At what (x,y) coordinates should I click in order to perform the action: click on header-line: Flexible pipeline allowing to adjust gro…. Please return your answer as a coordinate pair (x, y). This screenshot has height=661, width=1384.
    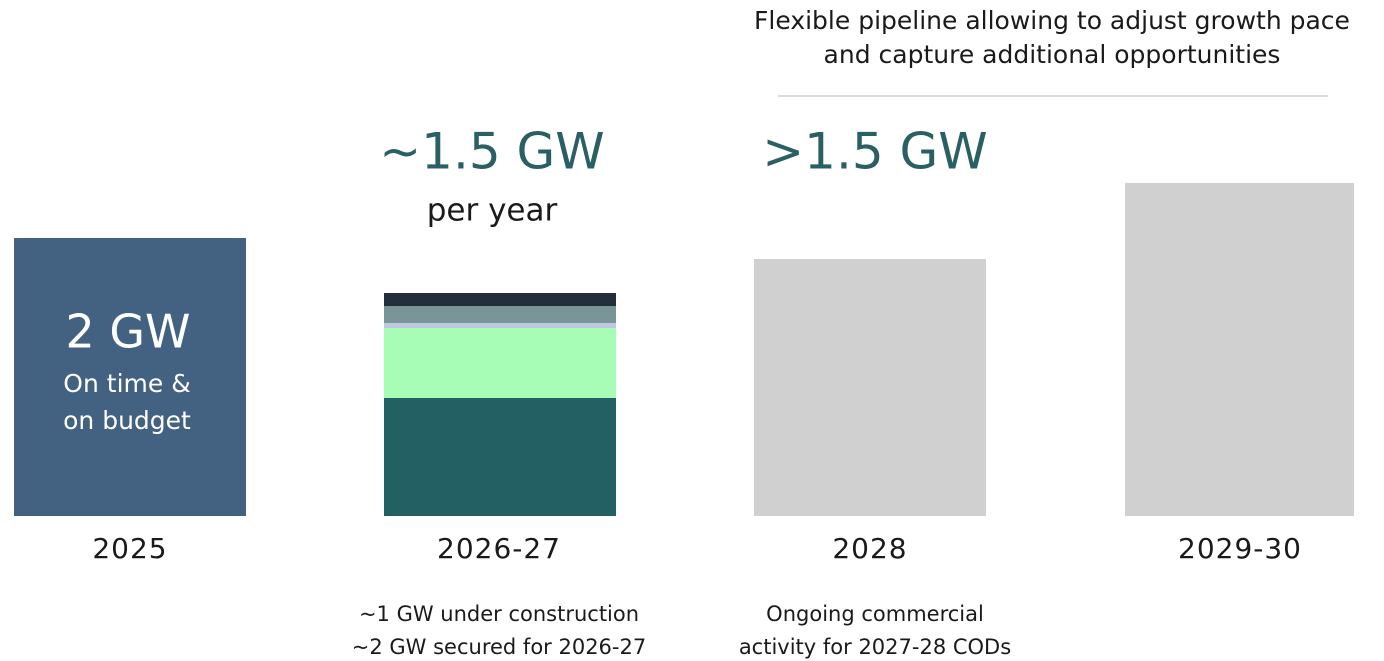
    Looking at the image, I should click on (1052, 20).